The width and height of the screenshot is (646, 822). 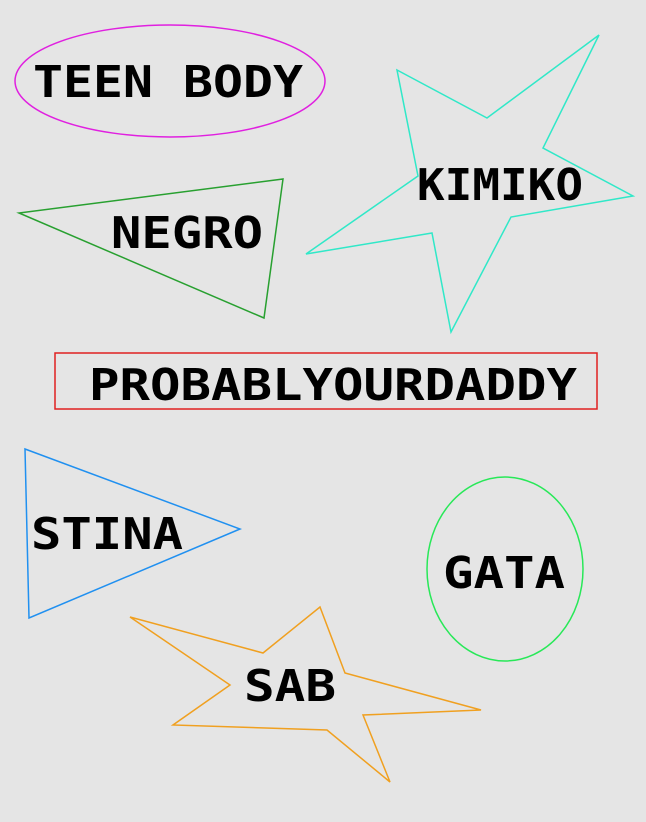 I want to click on stina-label: STINA, so click(x=107, y=534).